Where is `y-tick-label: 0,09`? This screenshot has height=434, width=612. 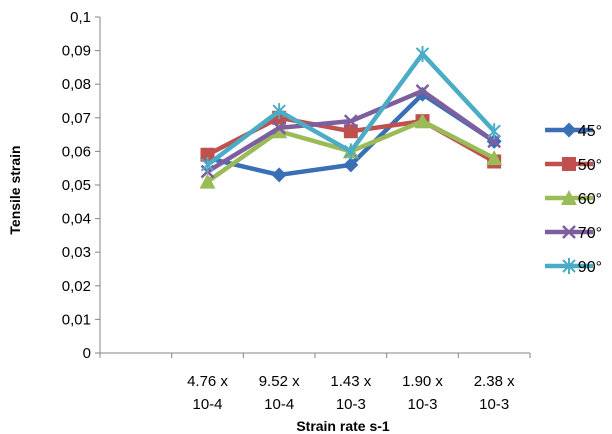
y-tick-label: 0,09 is located at coordinates (76, 51).